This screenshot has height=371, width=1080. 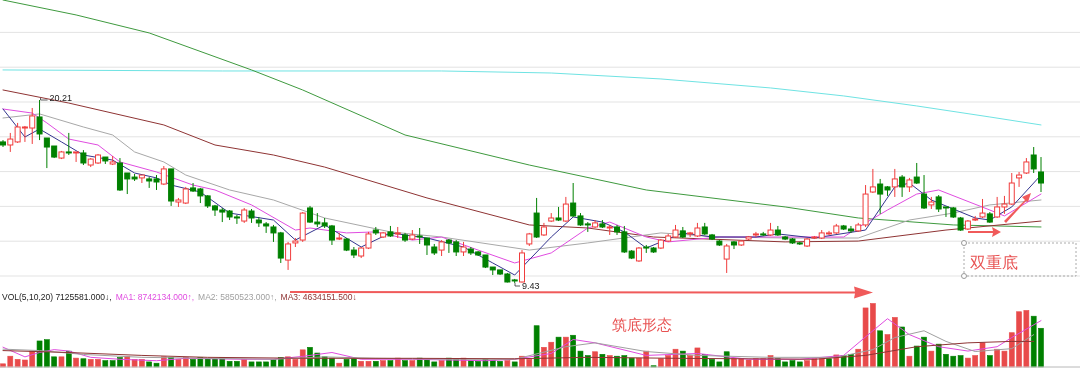 I want to click on annotation: 双重底, so click(x=994, y=262).